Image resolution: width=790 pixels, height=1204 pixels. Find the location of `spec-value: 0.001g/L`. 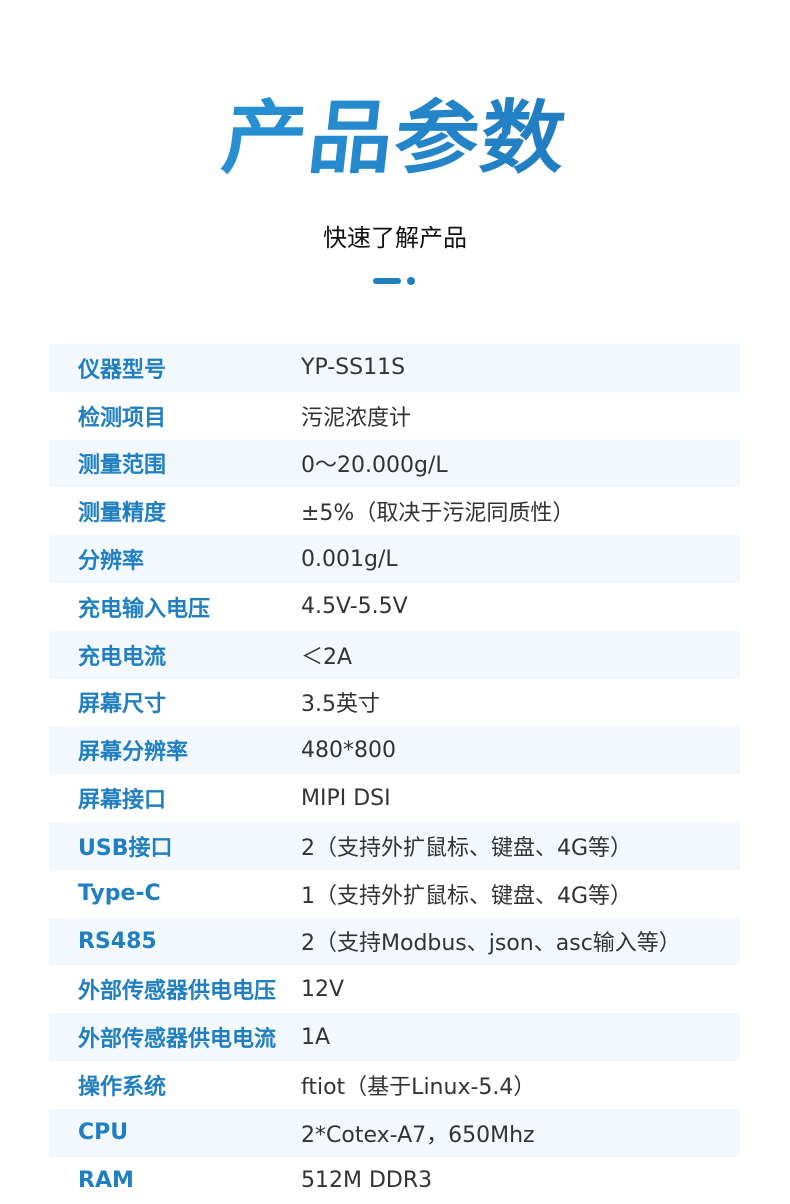

spec-value: 0.001g/L is located at coordinates (349, 559).